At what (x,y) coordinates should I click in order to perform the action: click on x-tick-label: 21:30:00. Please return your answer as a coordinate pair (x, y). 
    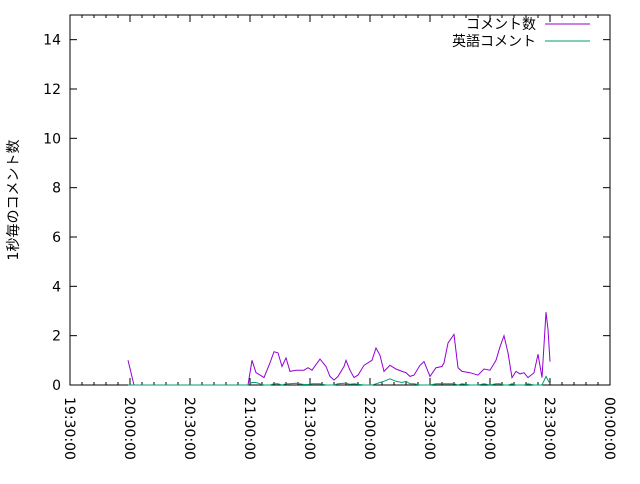
    Looking at the image, I should click on (309, 428).